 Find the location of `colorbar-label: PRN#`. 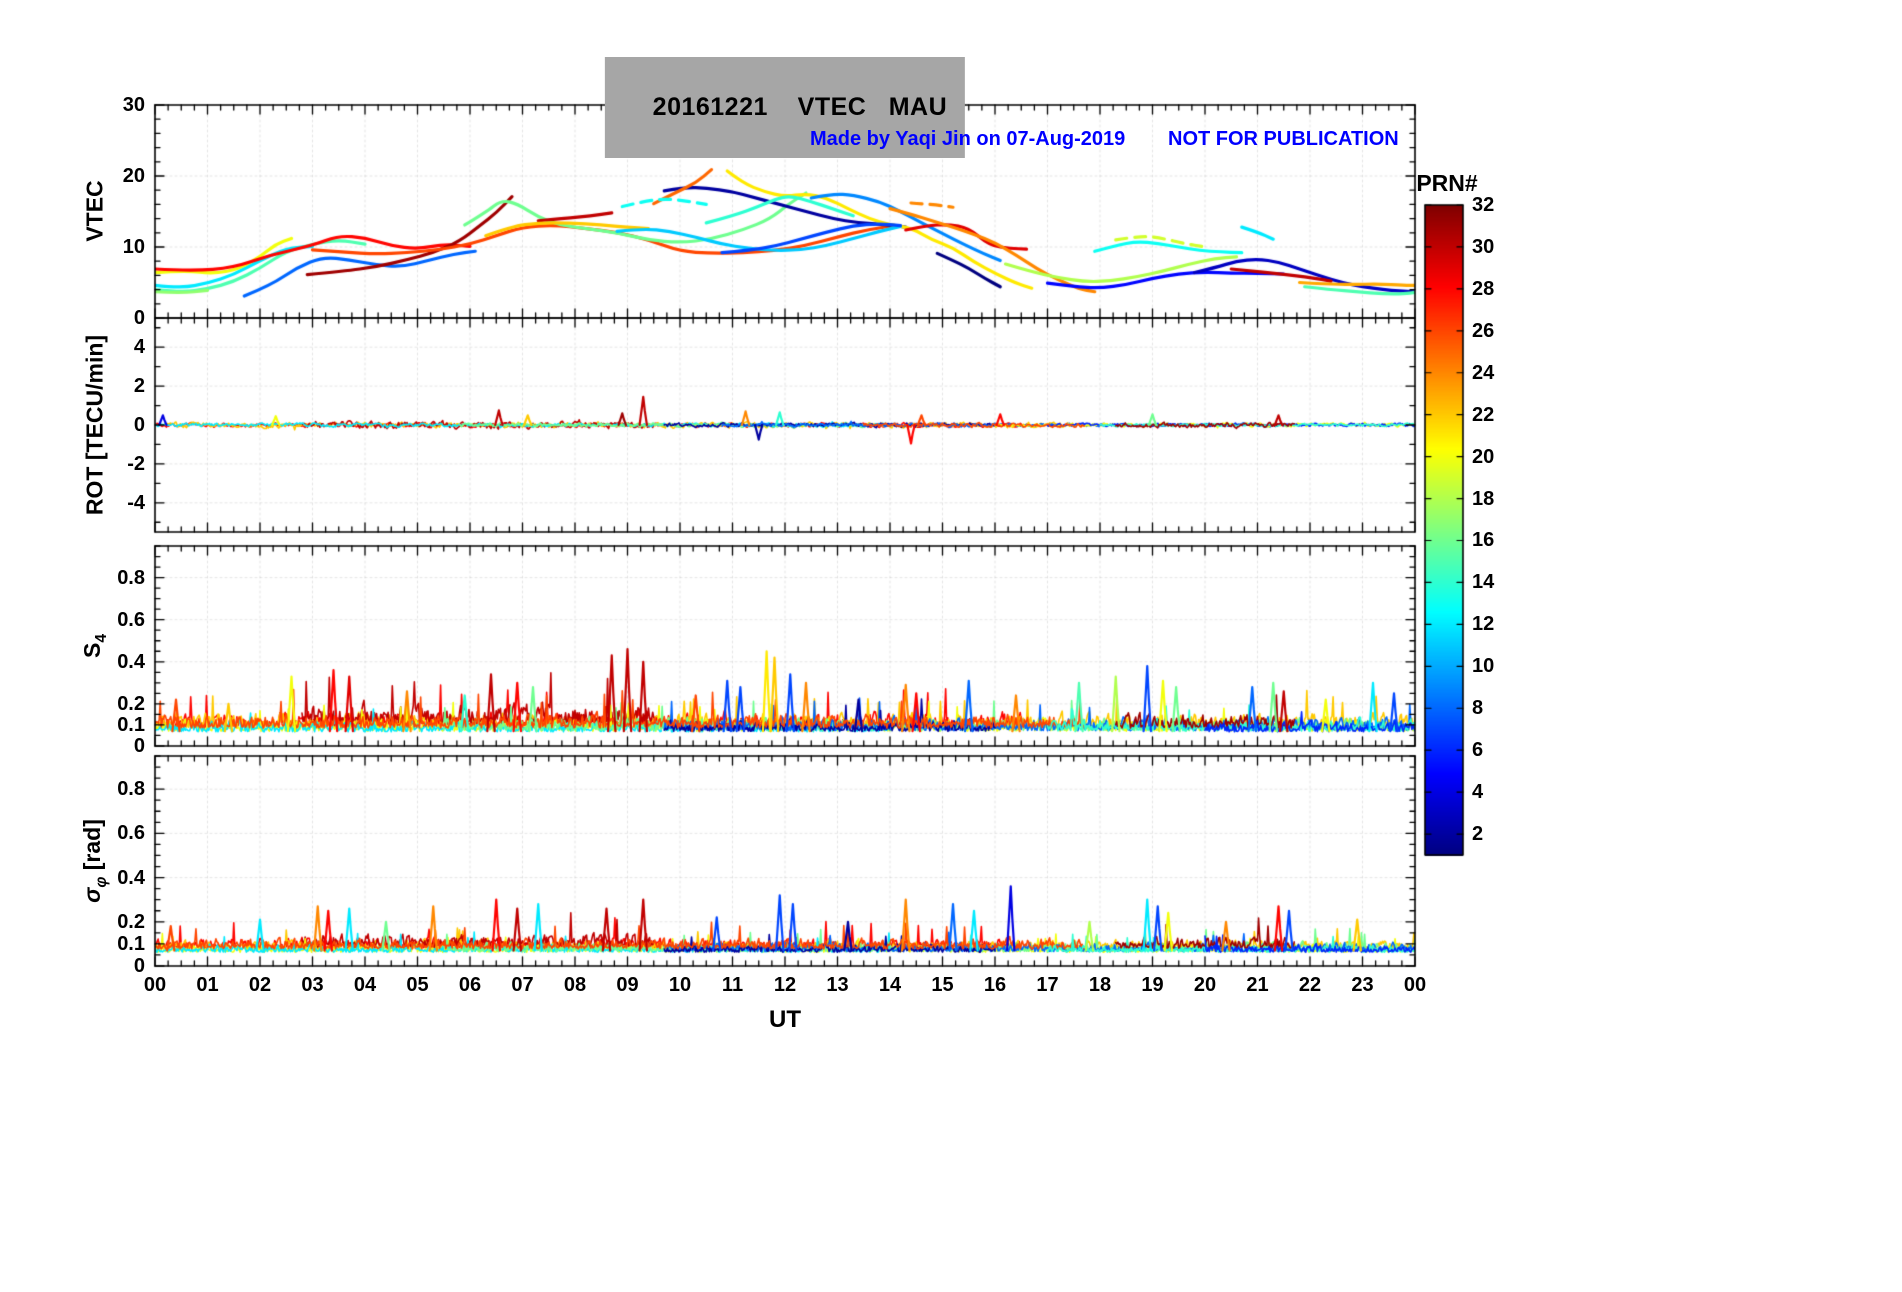

colorbar-label: PRN# is located at coordinates (1447, 183).